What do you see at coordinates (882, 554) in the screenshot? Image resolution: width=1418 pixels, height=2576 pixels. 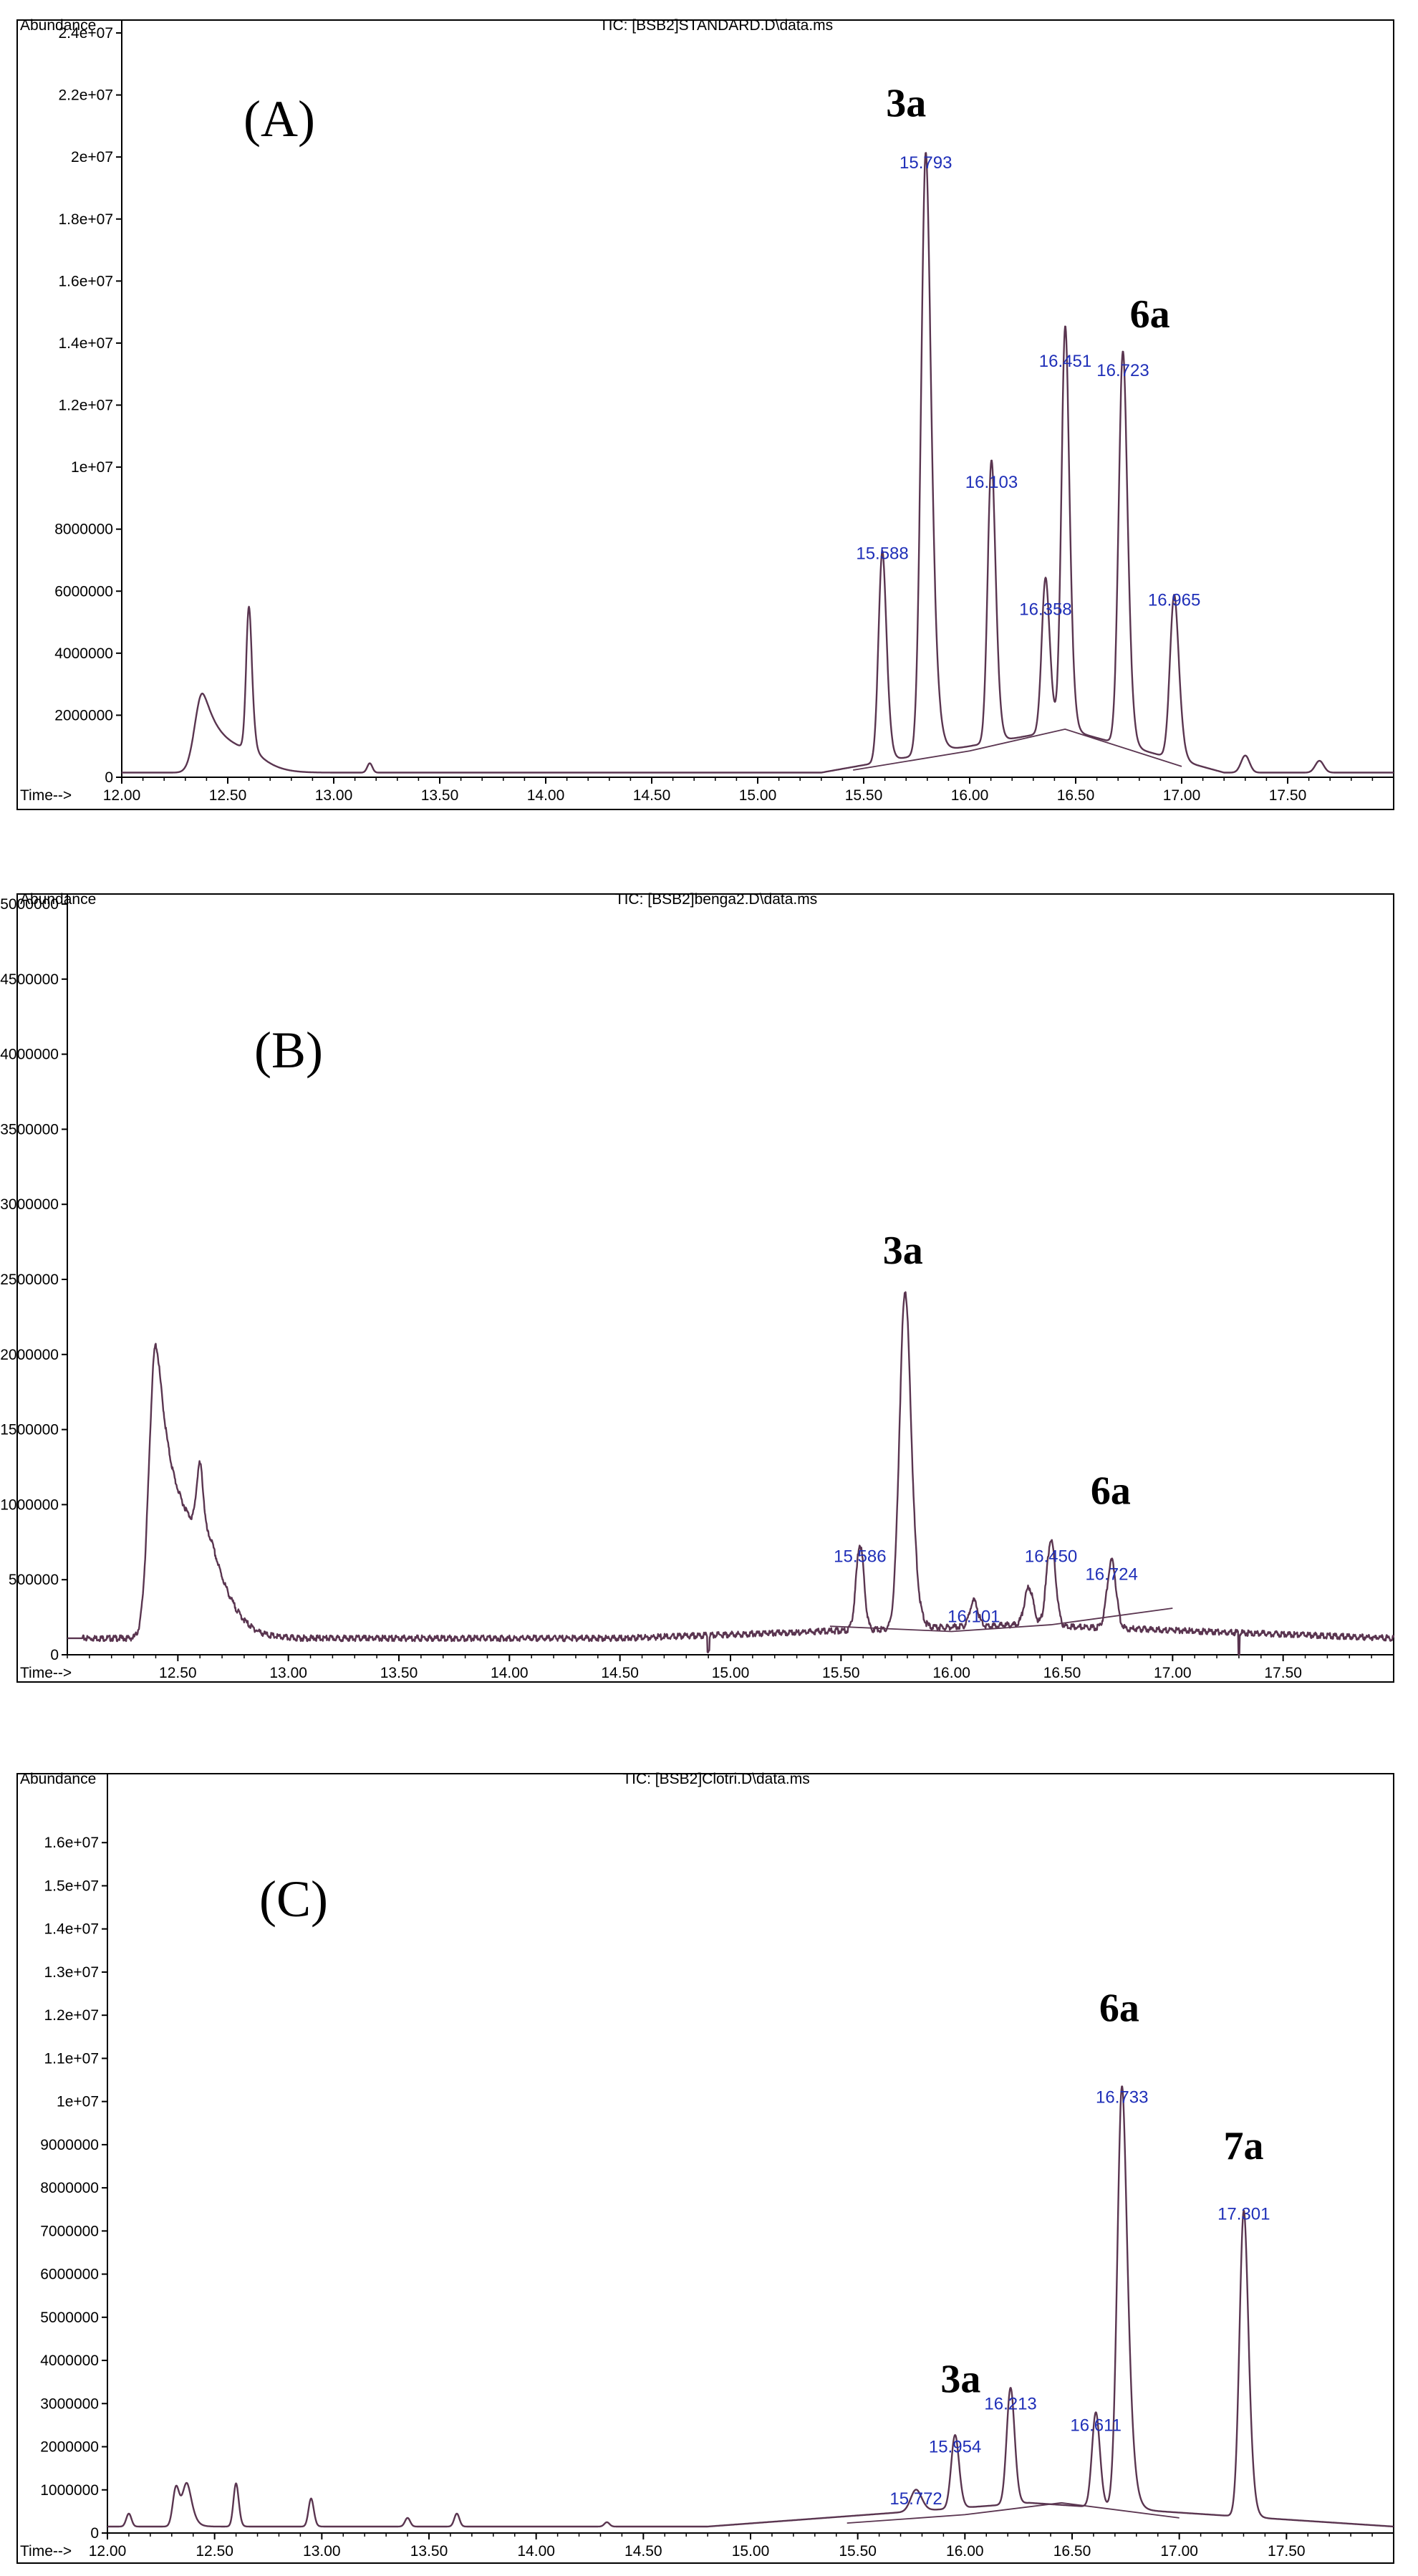 I see `peak-rt-label: 15.588` at bounding box center [882, 554].